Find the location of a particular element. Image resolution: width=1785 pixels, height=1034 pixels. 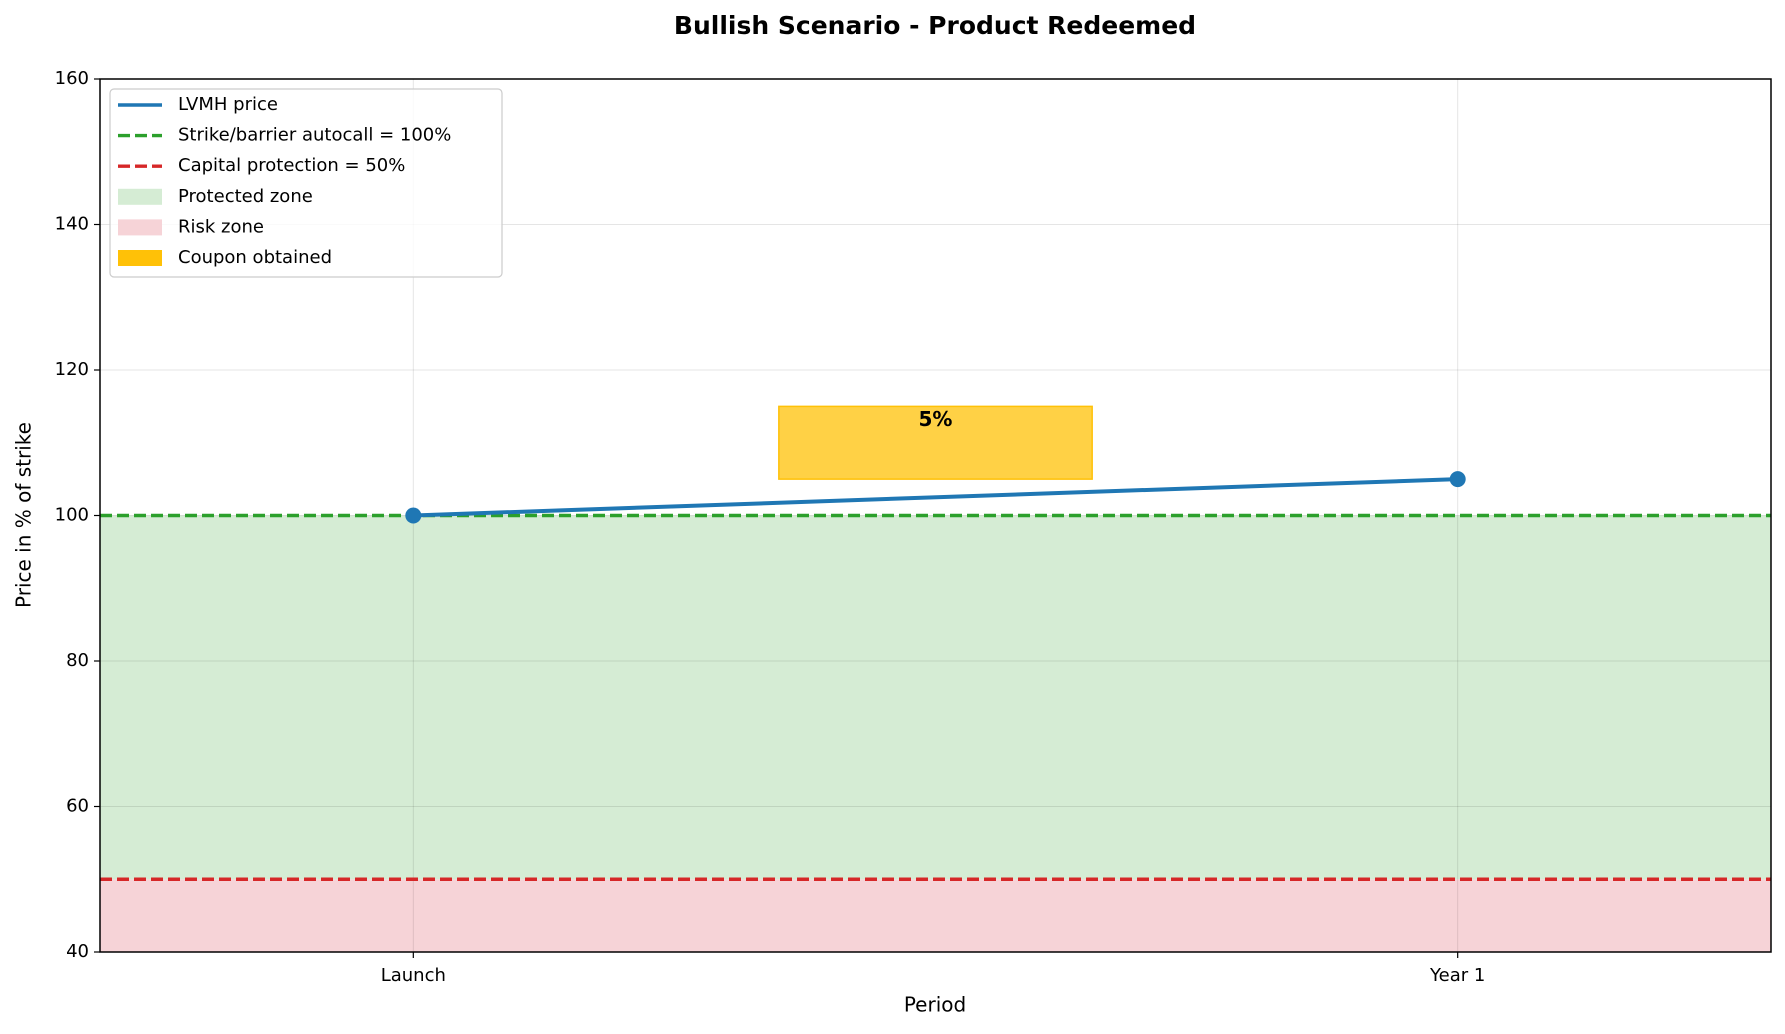

x-tick-label: Launch is located at coordinates (413, 975).